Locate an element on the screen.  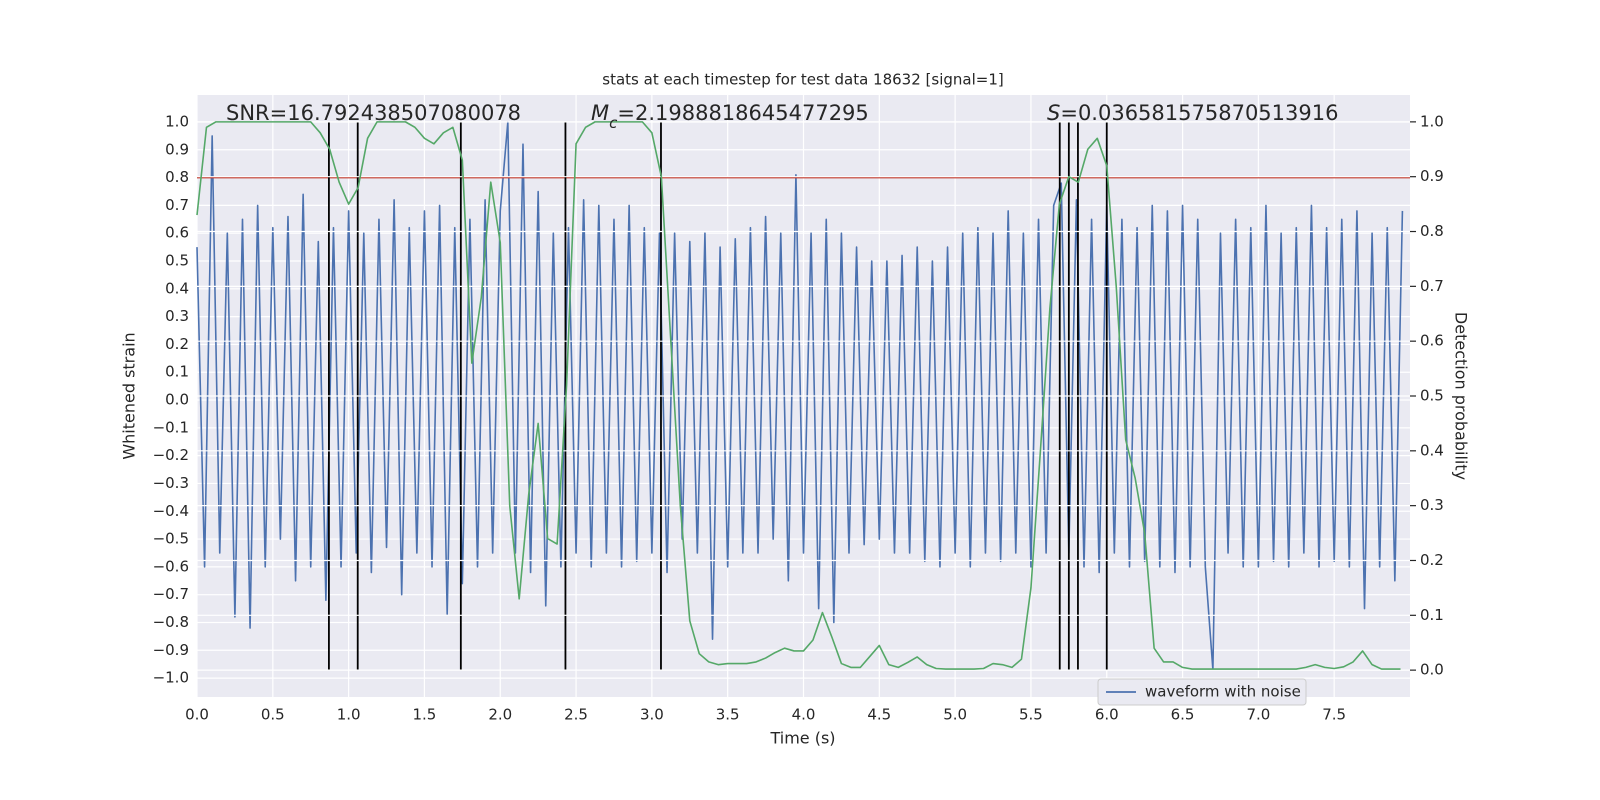
y-tick-label: 0.0 is located at coordinates (177, 400).